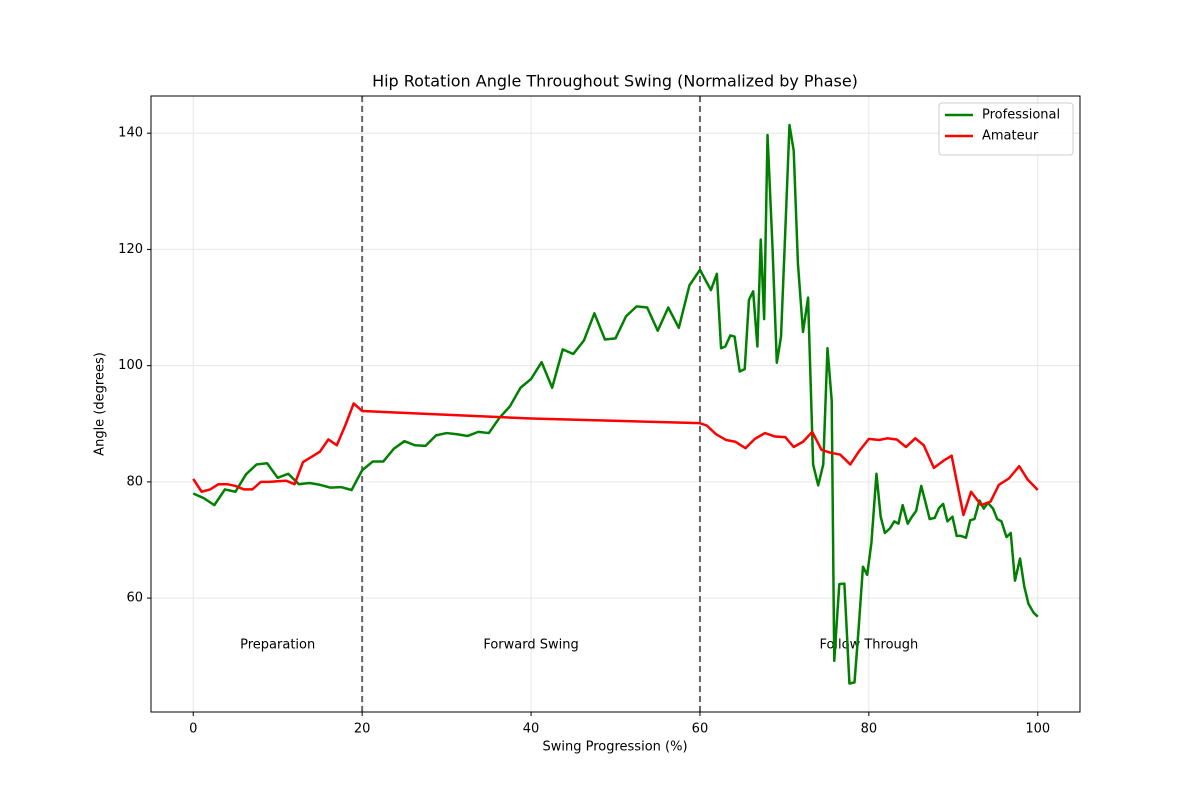 Image resolution: width=1200 pixels, height=800 pixels. What do you see at coordinates (1010, 136) in the screenshot?
I see `legend-label: Amateur` at bounding box center [1010, 136].